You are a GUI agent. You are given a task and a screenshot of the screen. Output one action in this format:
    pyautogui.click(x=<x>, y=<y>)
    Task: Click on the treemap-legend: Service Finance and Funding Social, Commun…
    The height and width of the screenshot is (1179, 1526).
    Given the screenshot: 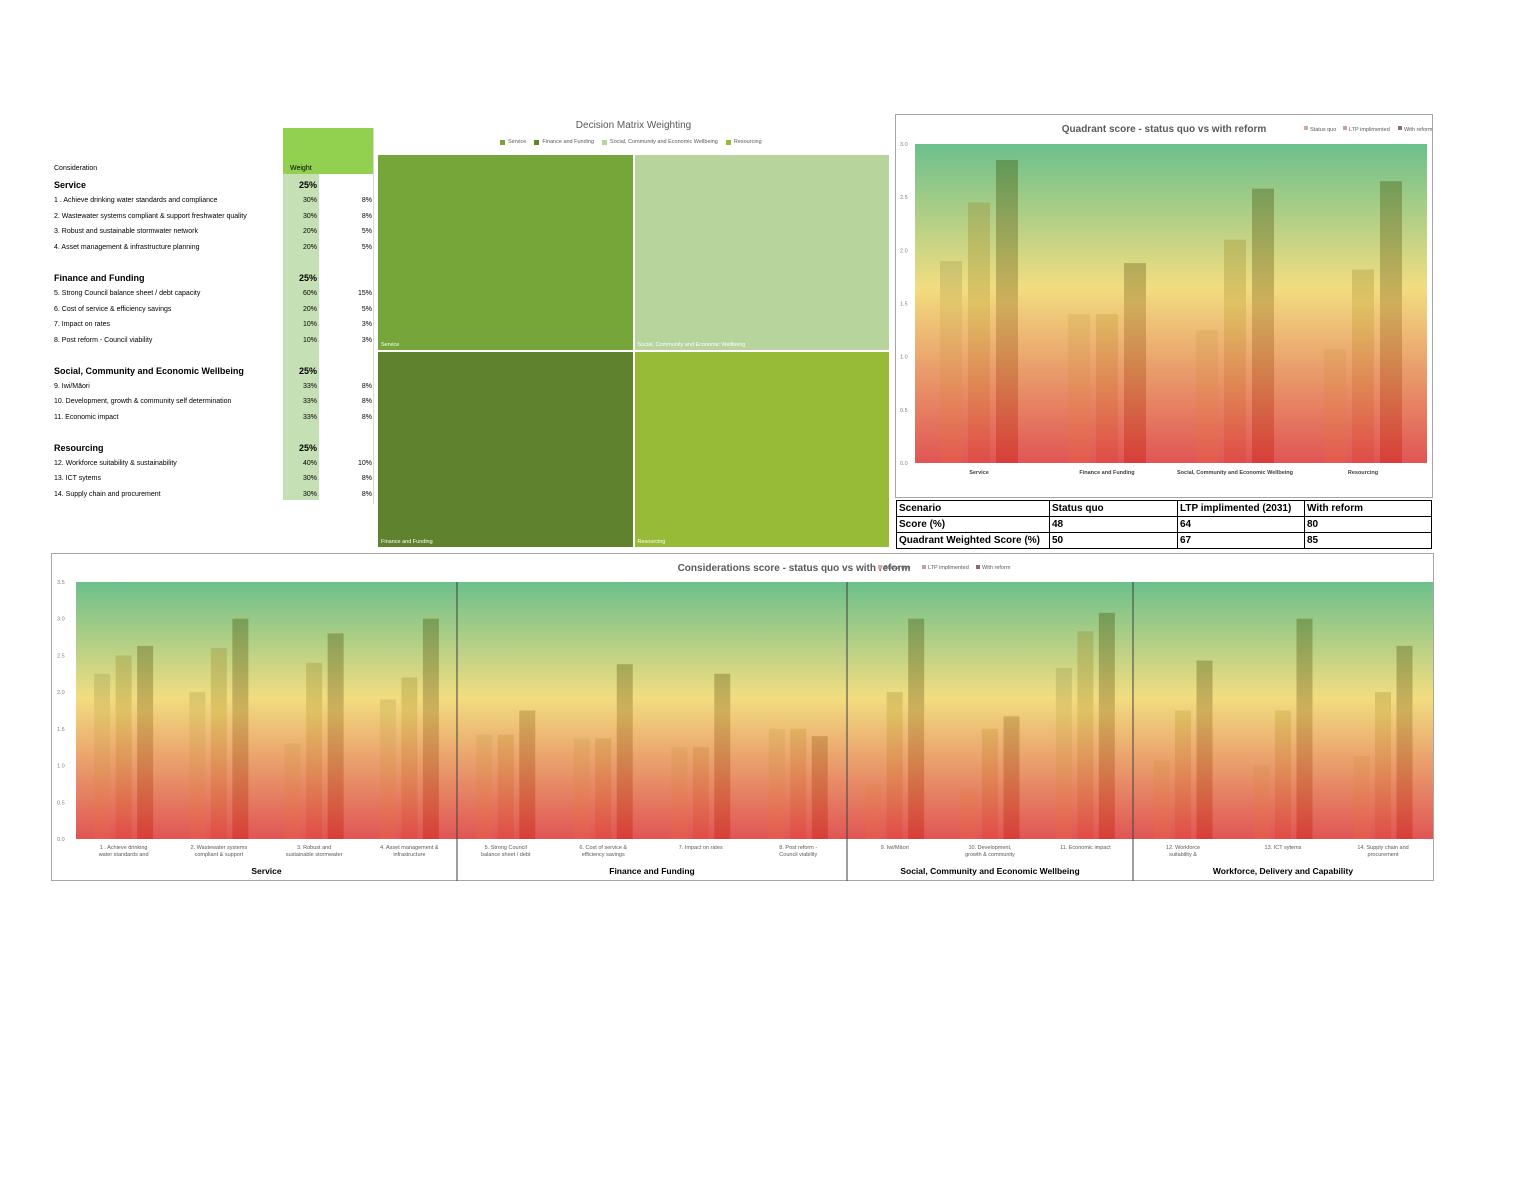 What is the action you would take?
    pyautogui.click(x=631, y=142)
    